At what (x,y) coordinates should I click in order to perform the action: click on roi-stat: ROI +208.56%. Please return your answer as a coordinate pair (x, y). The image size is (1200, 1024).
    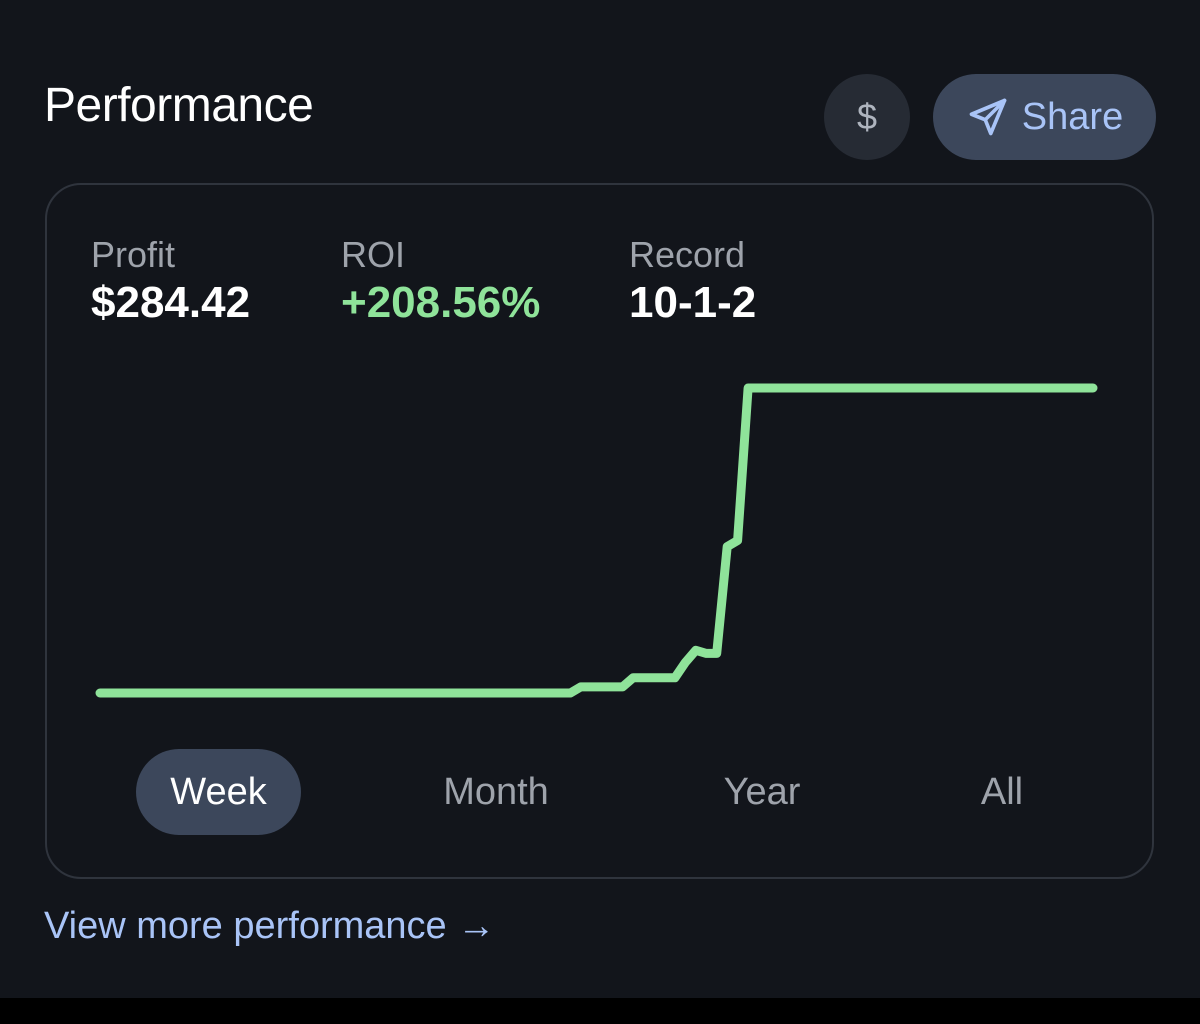
    Looking at the image, I should click on (440, 281).